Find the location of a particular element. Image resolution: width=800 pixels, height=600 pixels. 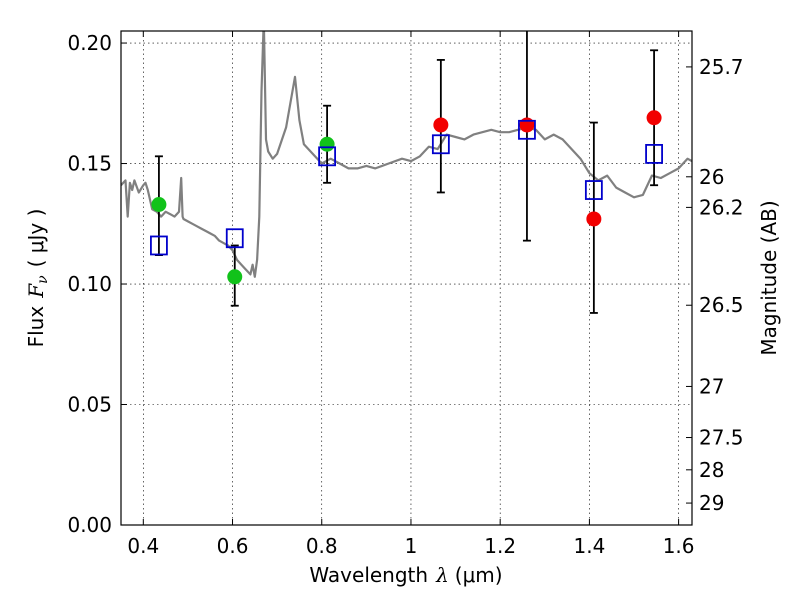

x-axis-label-symbol: λ is located at coordinates (442, 575).